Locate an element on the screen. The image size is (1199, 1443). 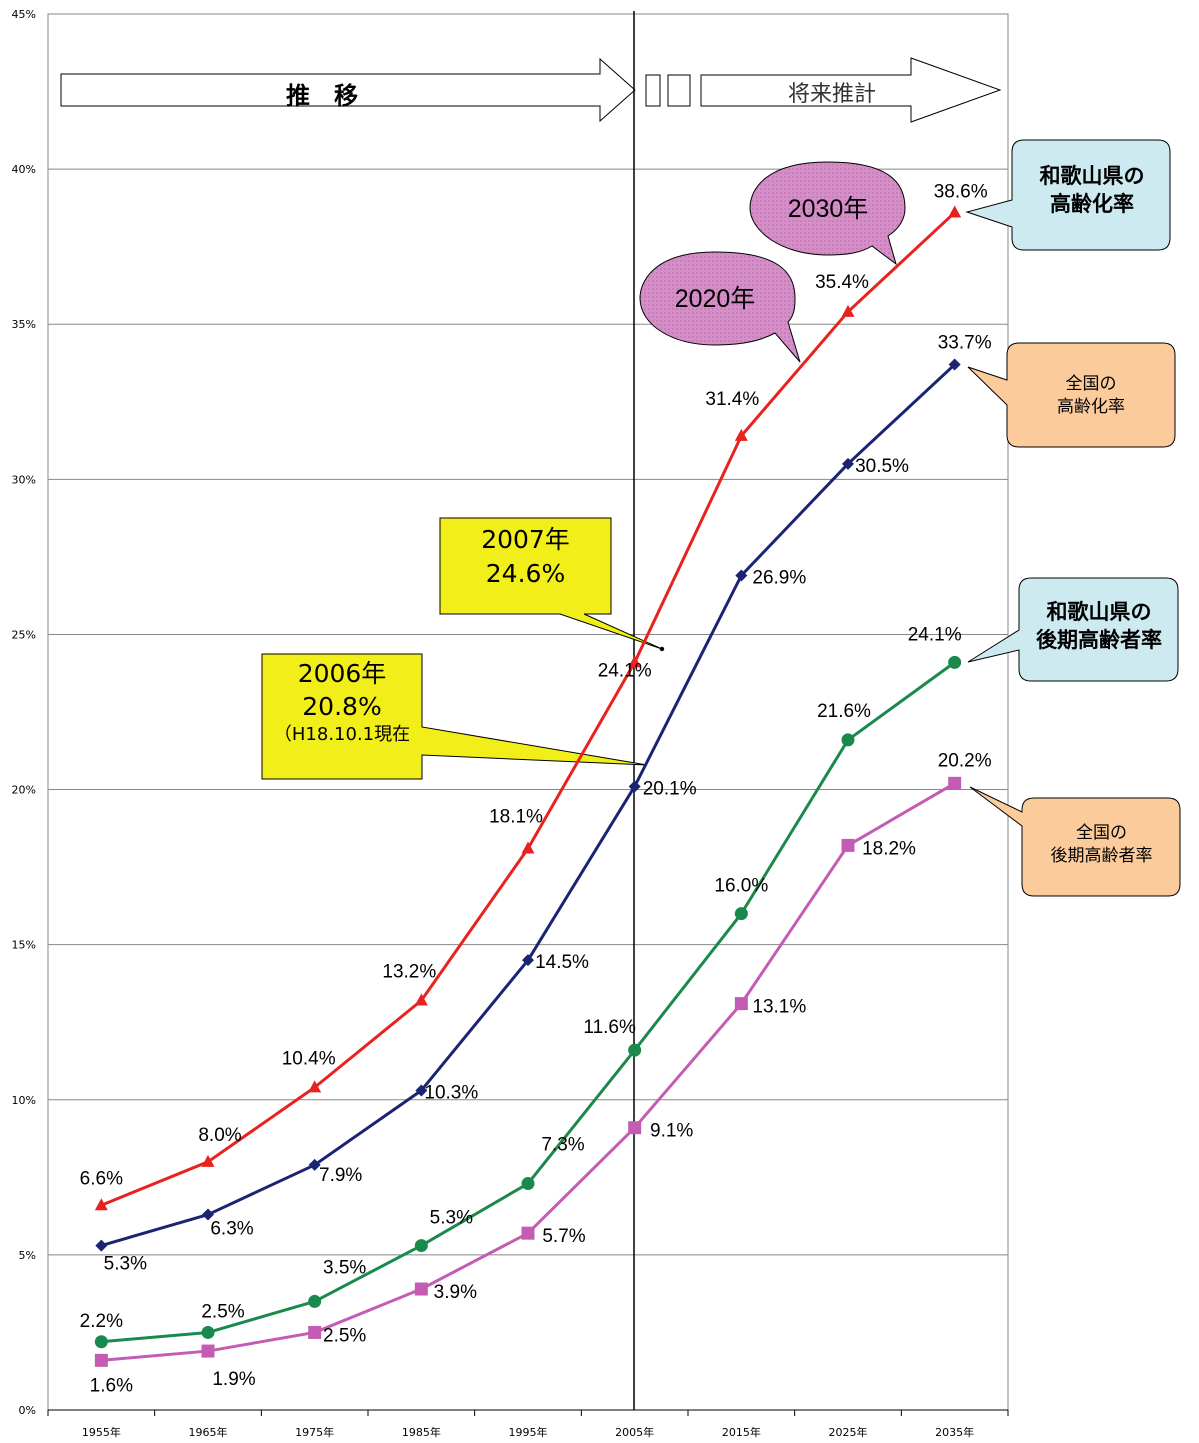
data-value-label: 14.5% is located at coordinates (562, 962).